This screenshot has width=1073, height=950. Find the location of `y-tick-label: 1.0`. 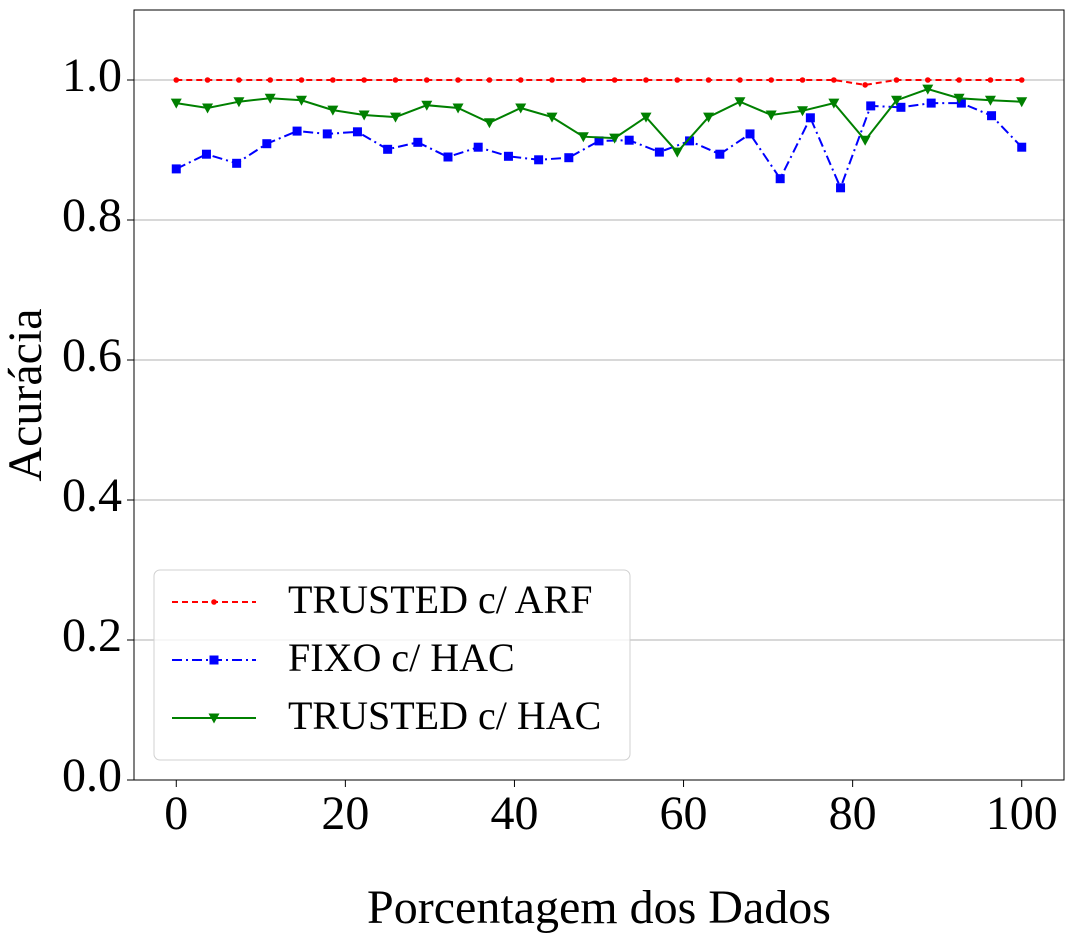

y-tick-label: 1.0 is located at coordinates (92, 75).